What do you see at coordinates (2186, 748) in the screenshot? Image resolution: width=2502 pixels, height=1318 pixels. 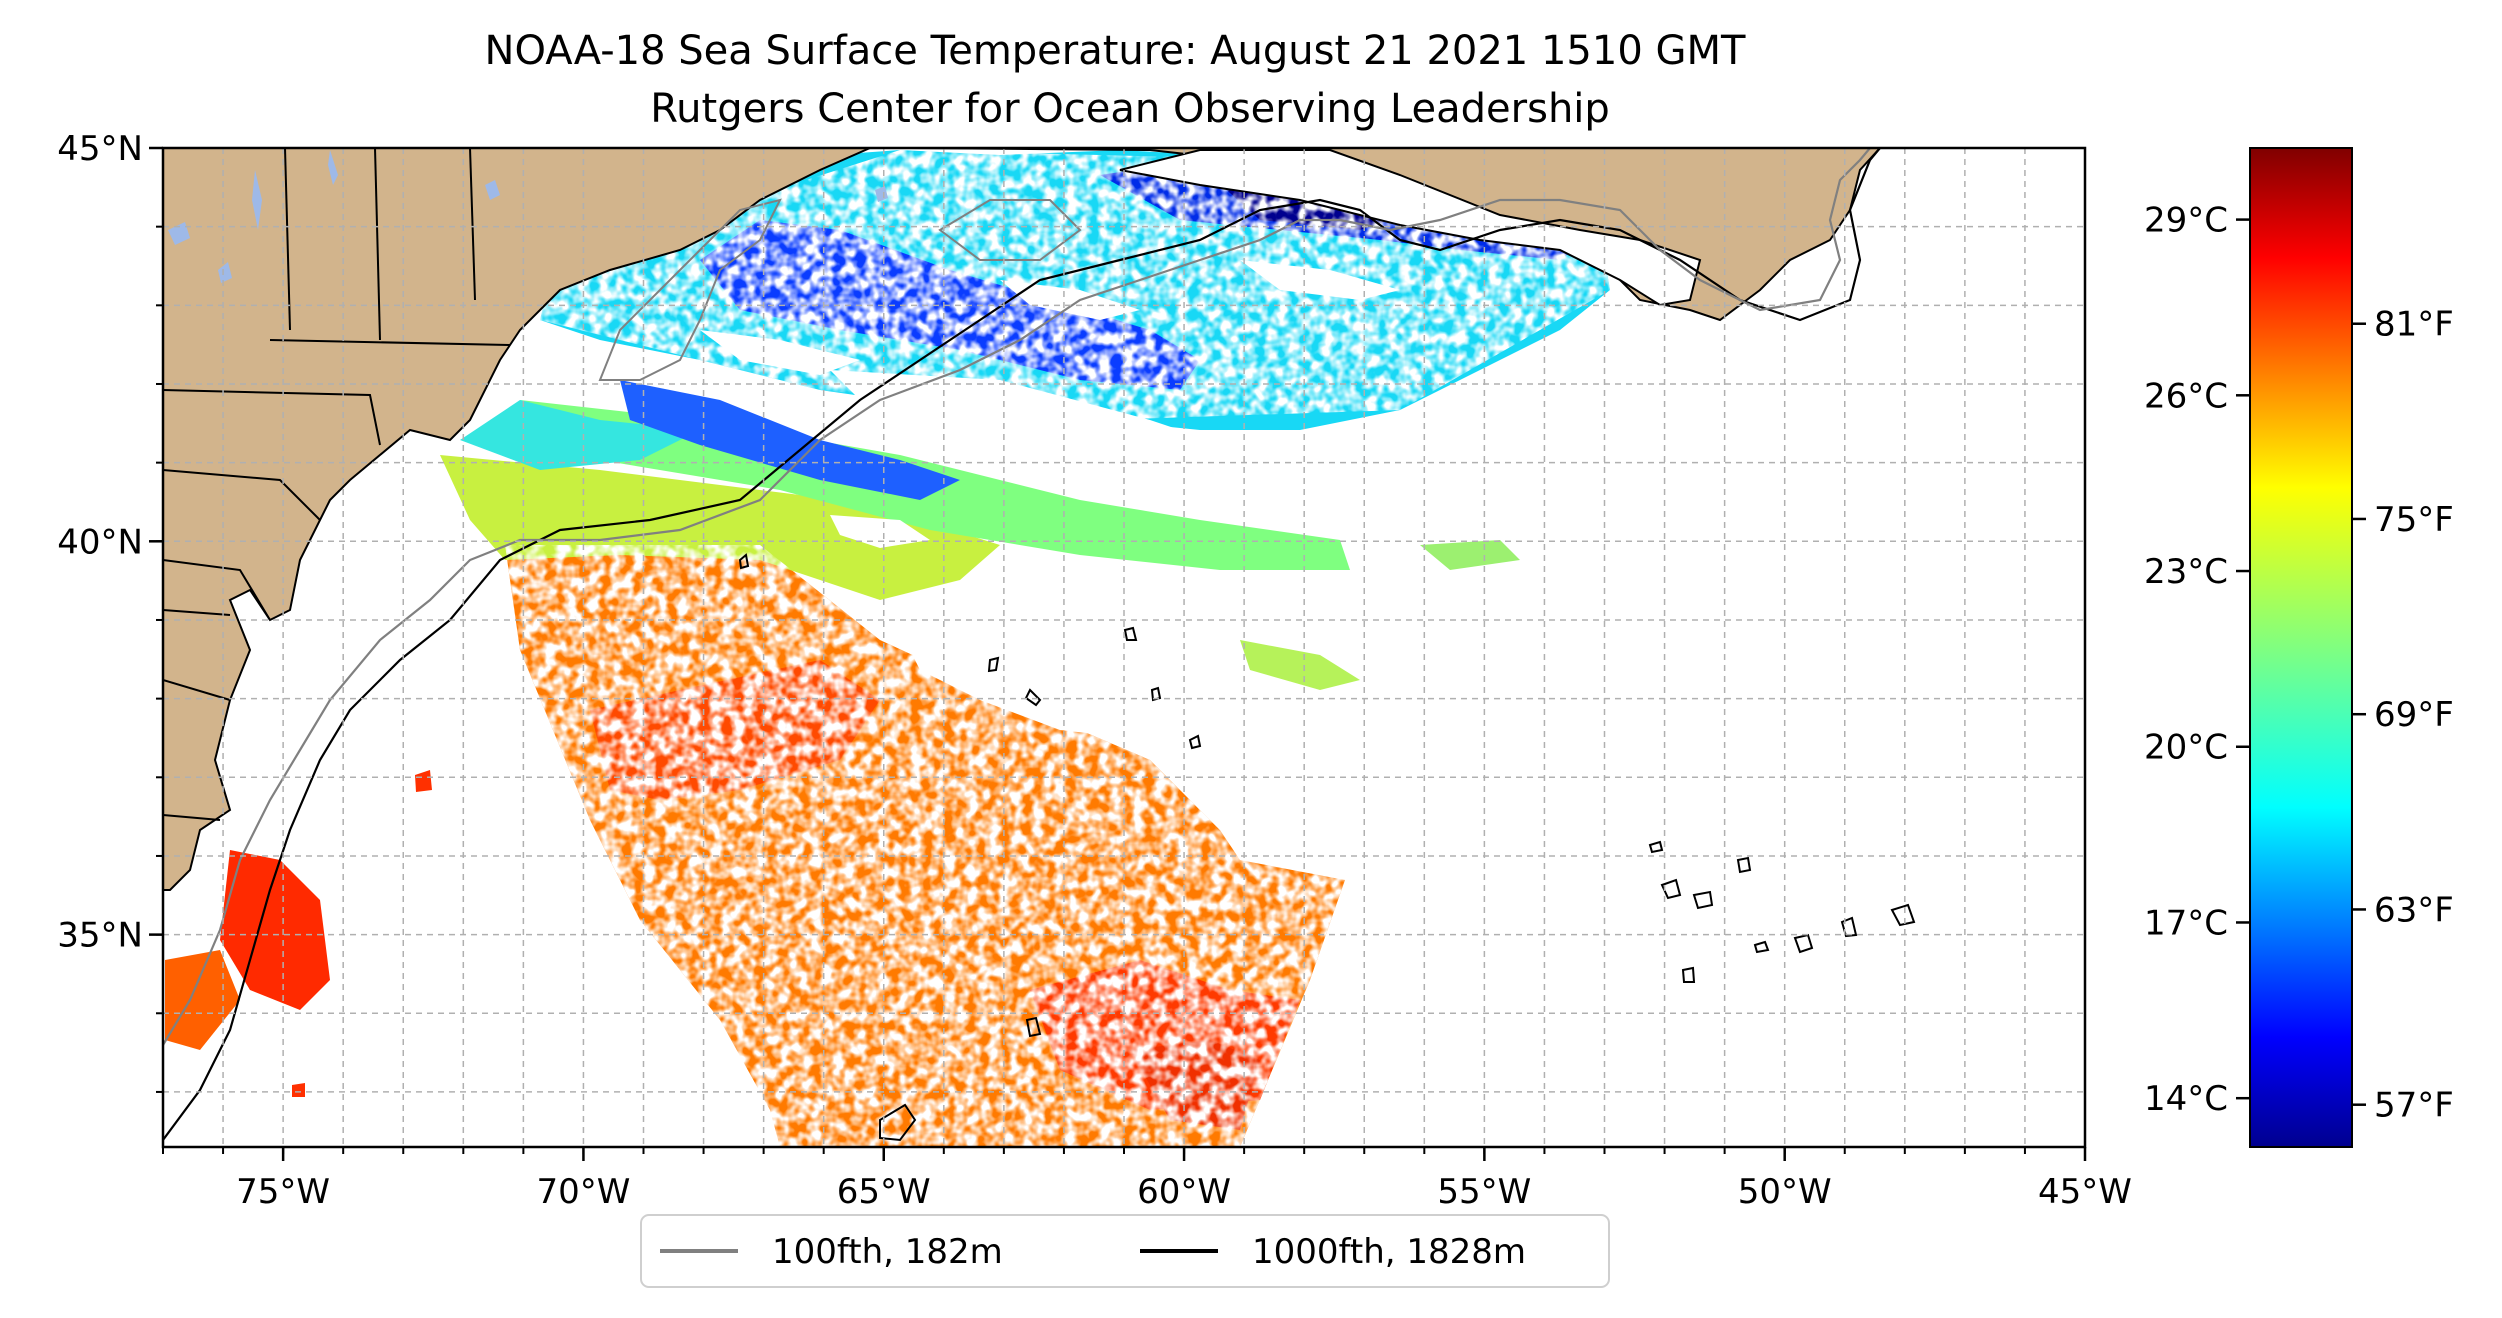 I see `colorbar-celsius-label: 20°C` at bounding box center [2186, 748].